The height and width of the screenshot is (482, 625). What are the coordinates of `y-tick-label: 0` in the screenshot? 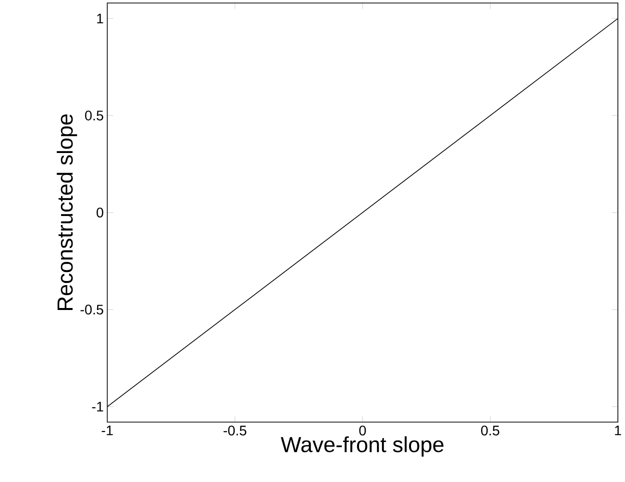 It's located at (100, 213).